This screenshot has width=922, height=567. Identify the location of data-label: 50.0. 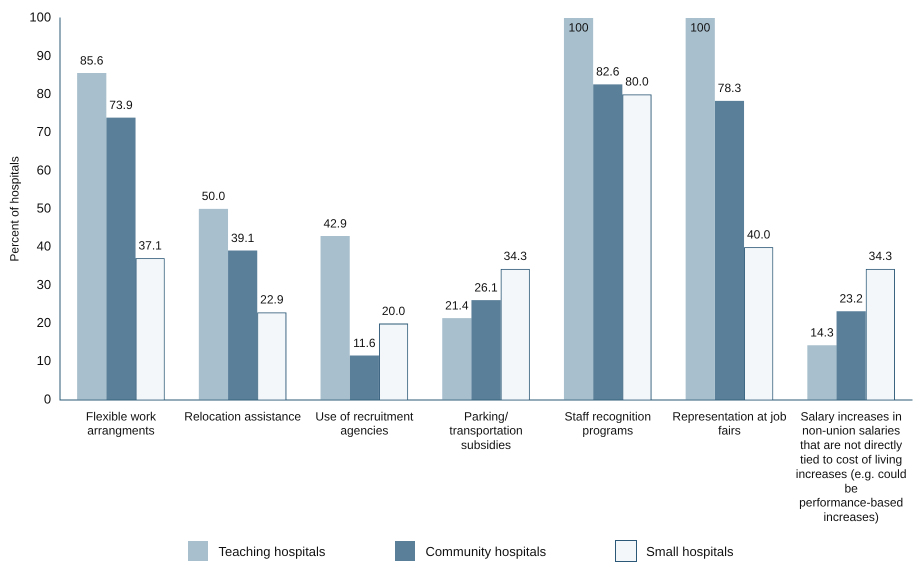
(214, 196).